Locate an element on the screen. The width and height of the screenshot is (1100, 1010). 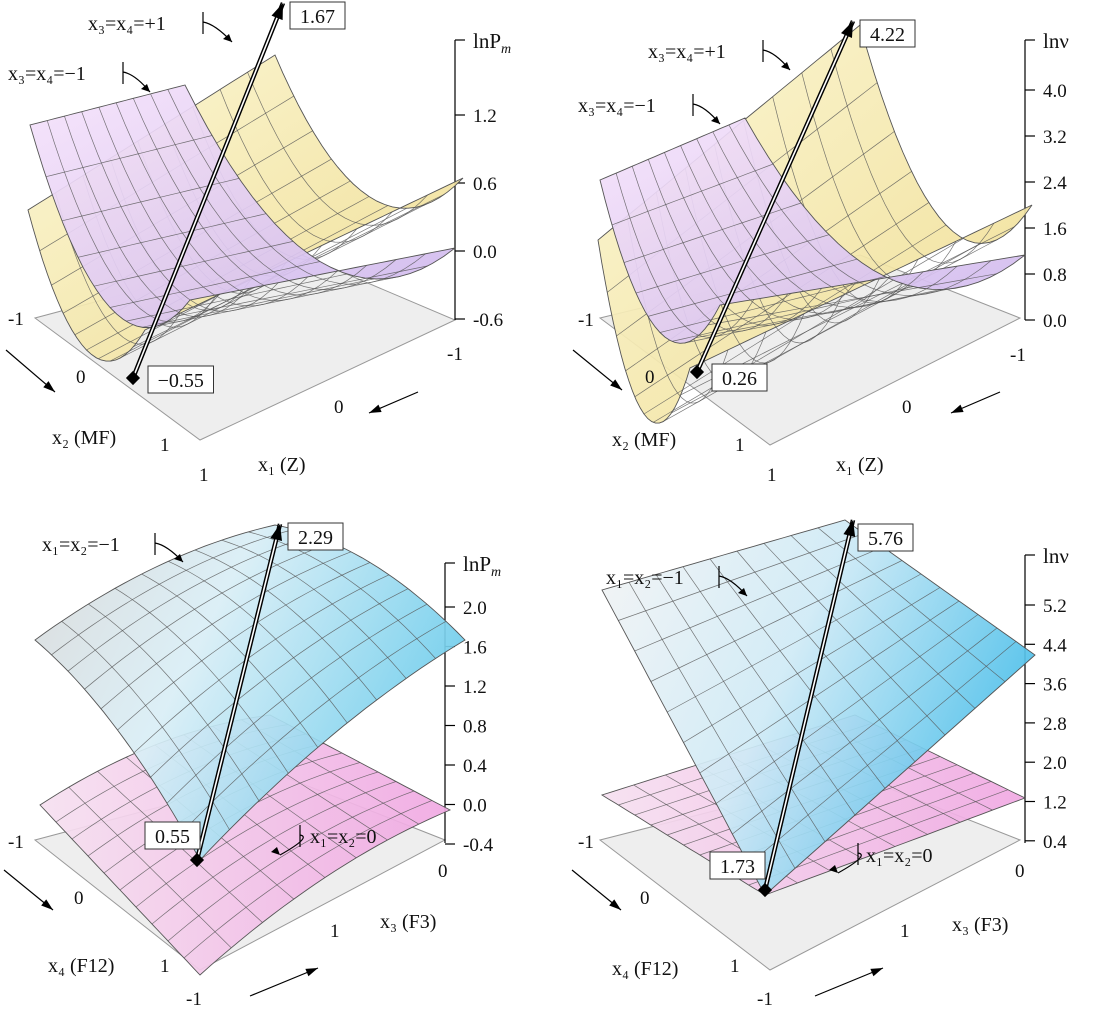
x2-tick-label: -1 is located at coordinates (16, 319).